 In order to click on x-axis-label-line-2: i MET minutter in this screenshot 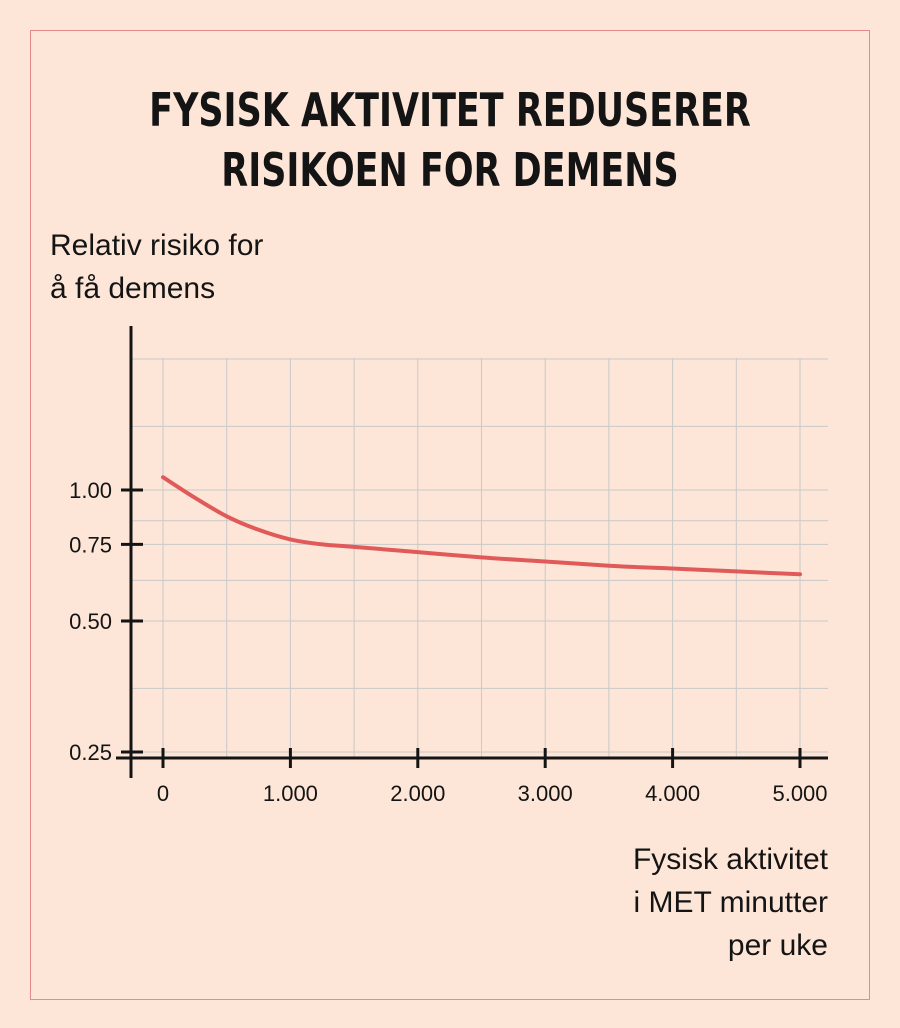, I will do `click(731, 902)`.